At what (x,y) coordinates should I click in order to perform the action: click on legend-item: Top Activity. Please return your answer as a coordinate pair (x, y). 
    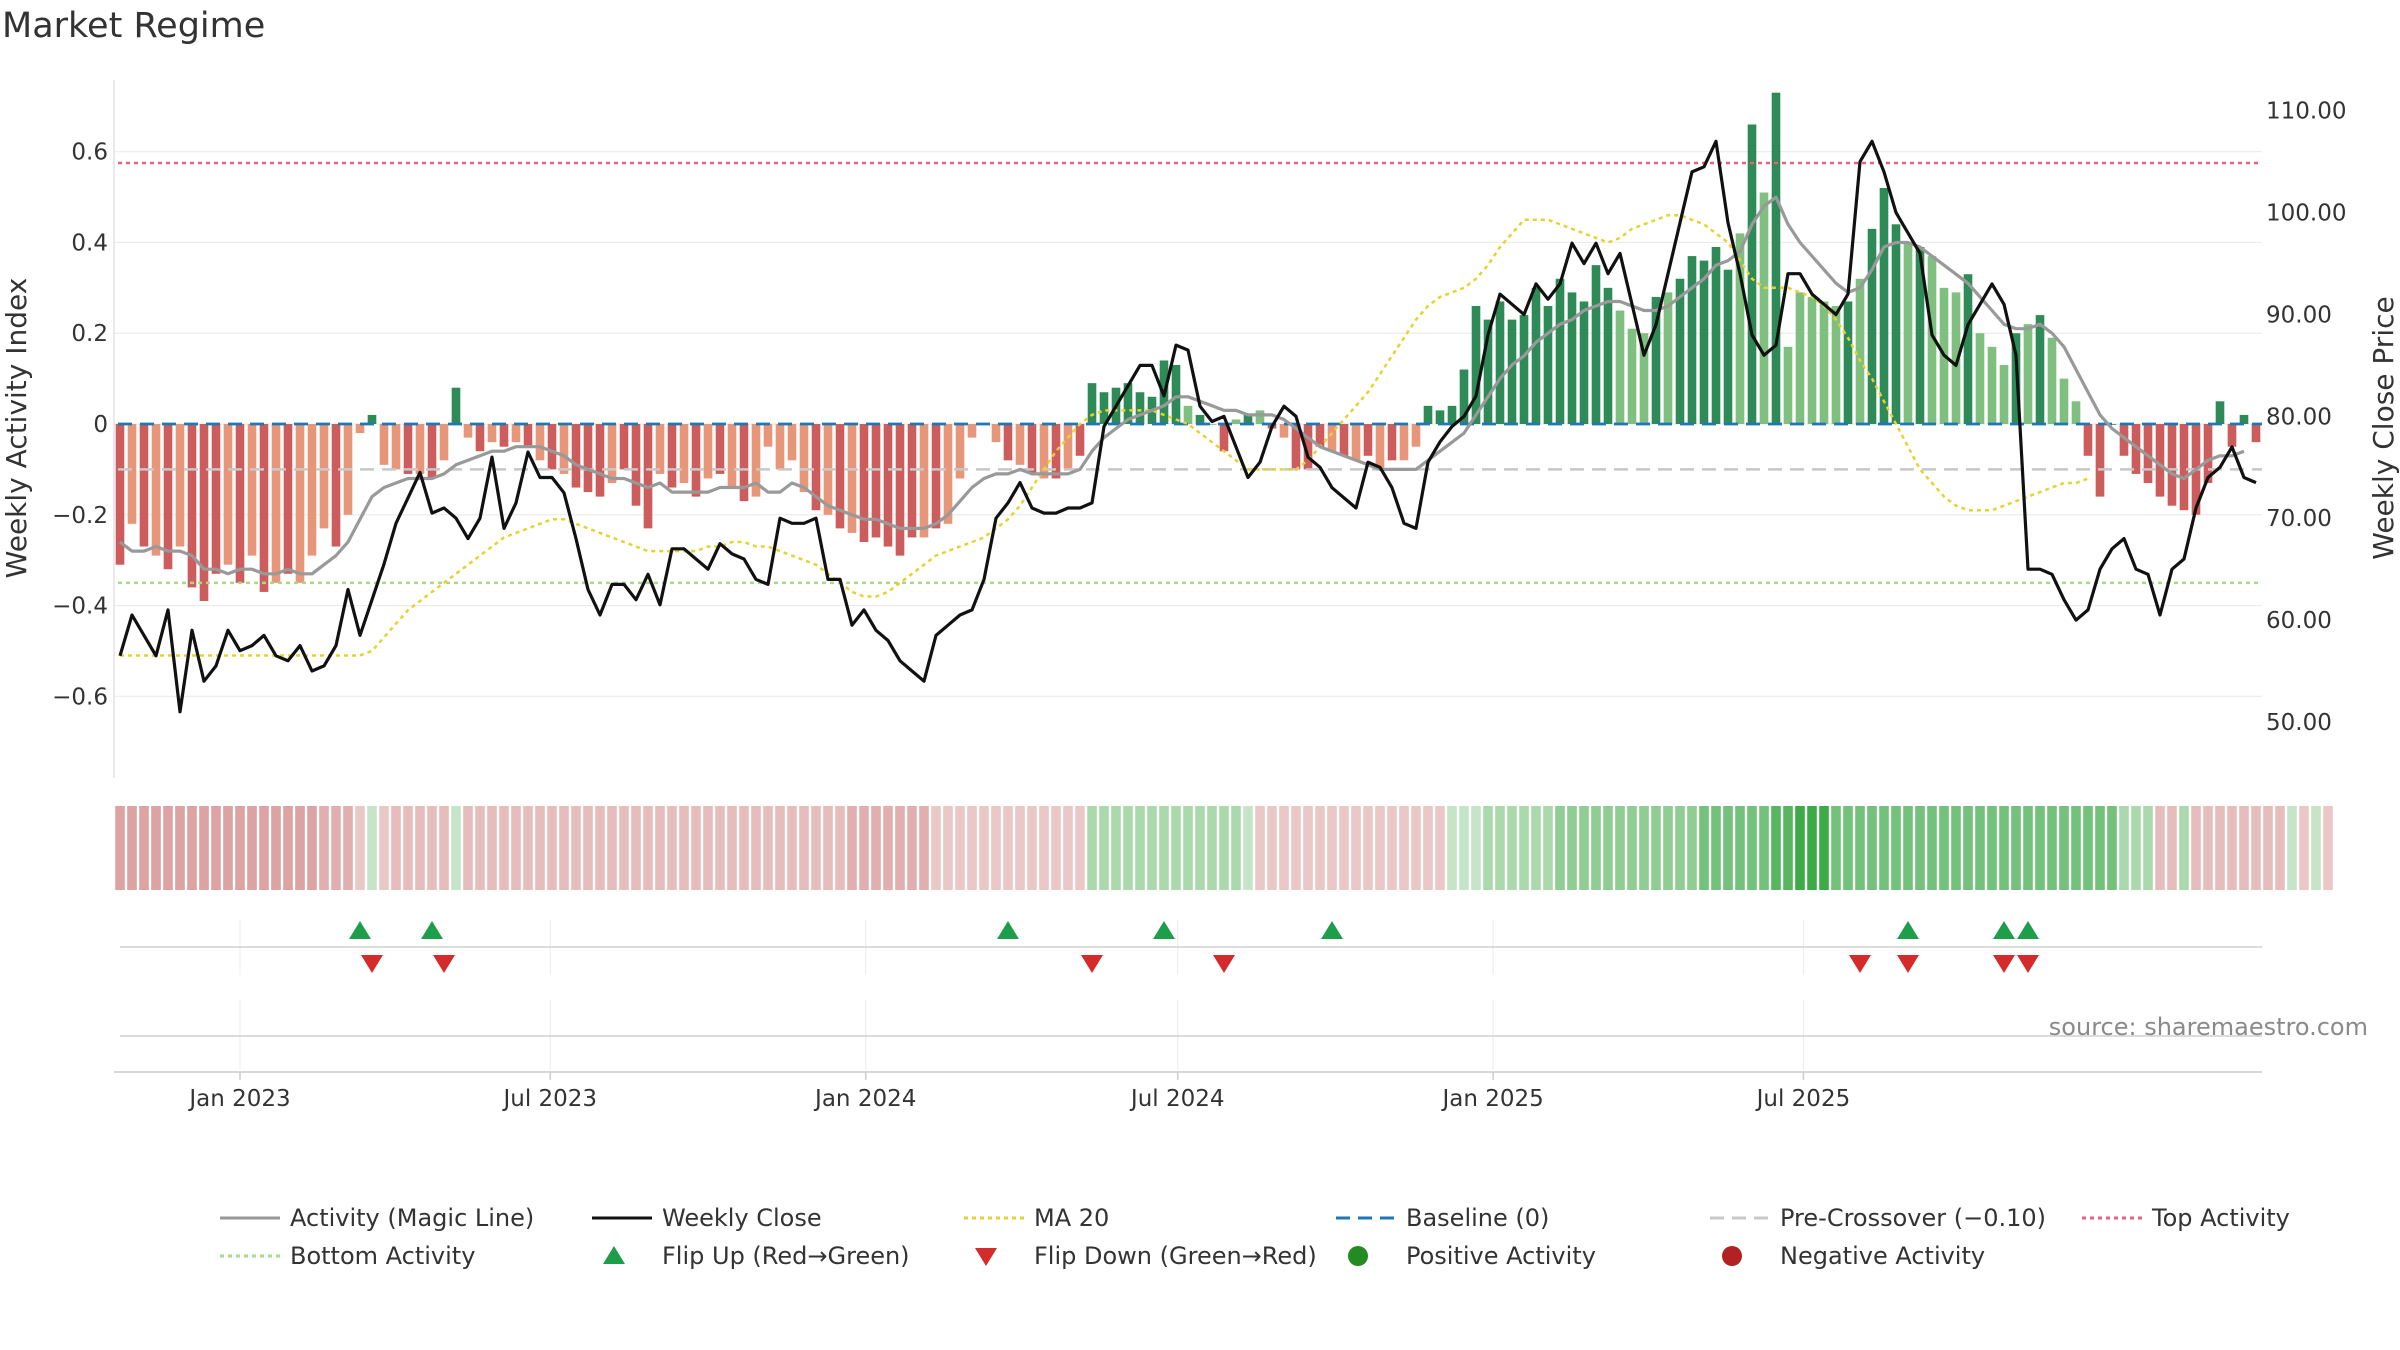
    Looking at the image, I should click on (2186, 1218).